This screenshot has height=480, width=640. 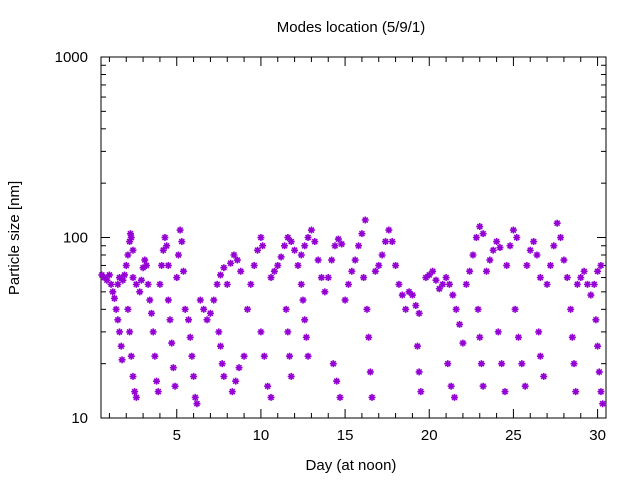 I want to click on y-tick-label: 100, so click(x=75, y=238).